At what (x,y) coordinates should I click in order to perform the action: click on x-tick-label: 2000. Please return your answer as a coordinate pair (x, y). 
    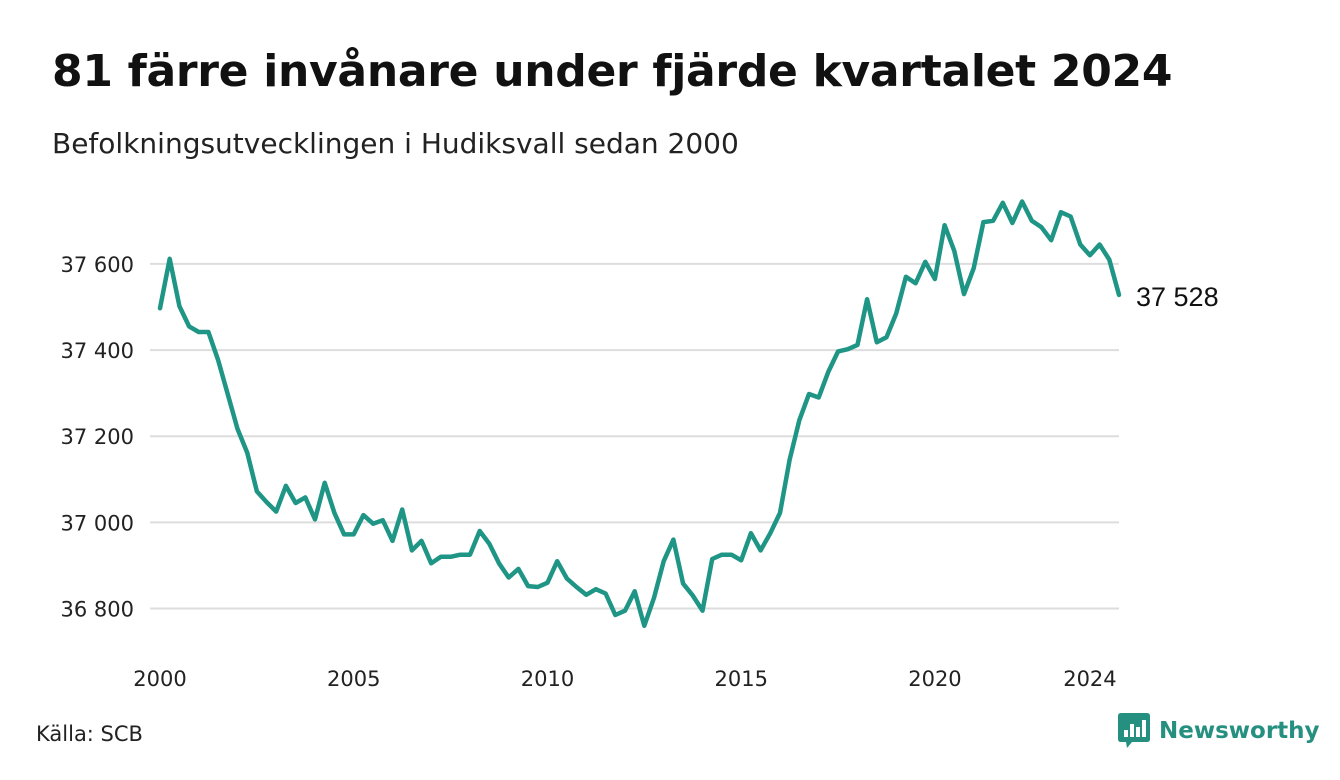
    Looking at the image, I should click on (159, 679).